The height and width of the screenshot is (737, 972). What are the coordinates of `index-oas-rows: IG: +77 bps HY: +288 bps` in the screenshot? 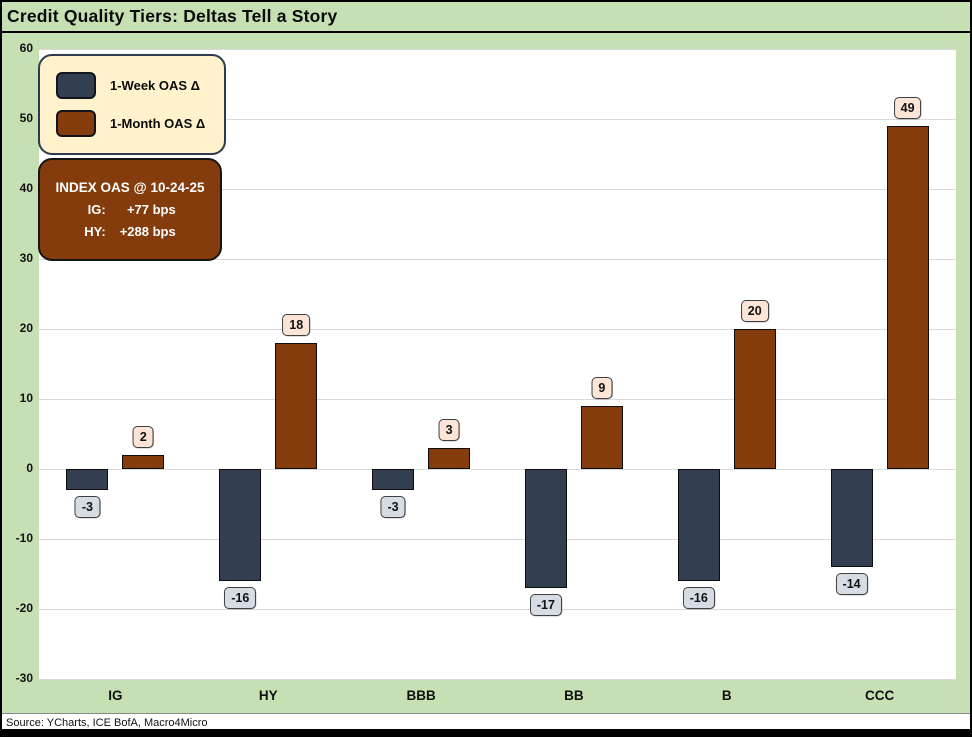 It's located at (129, 220).